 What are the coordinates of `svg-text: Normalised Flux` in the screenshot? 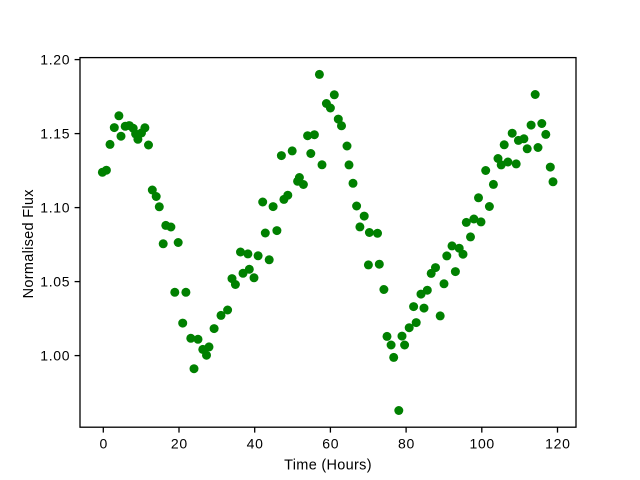 It's located at (29, 244).